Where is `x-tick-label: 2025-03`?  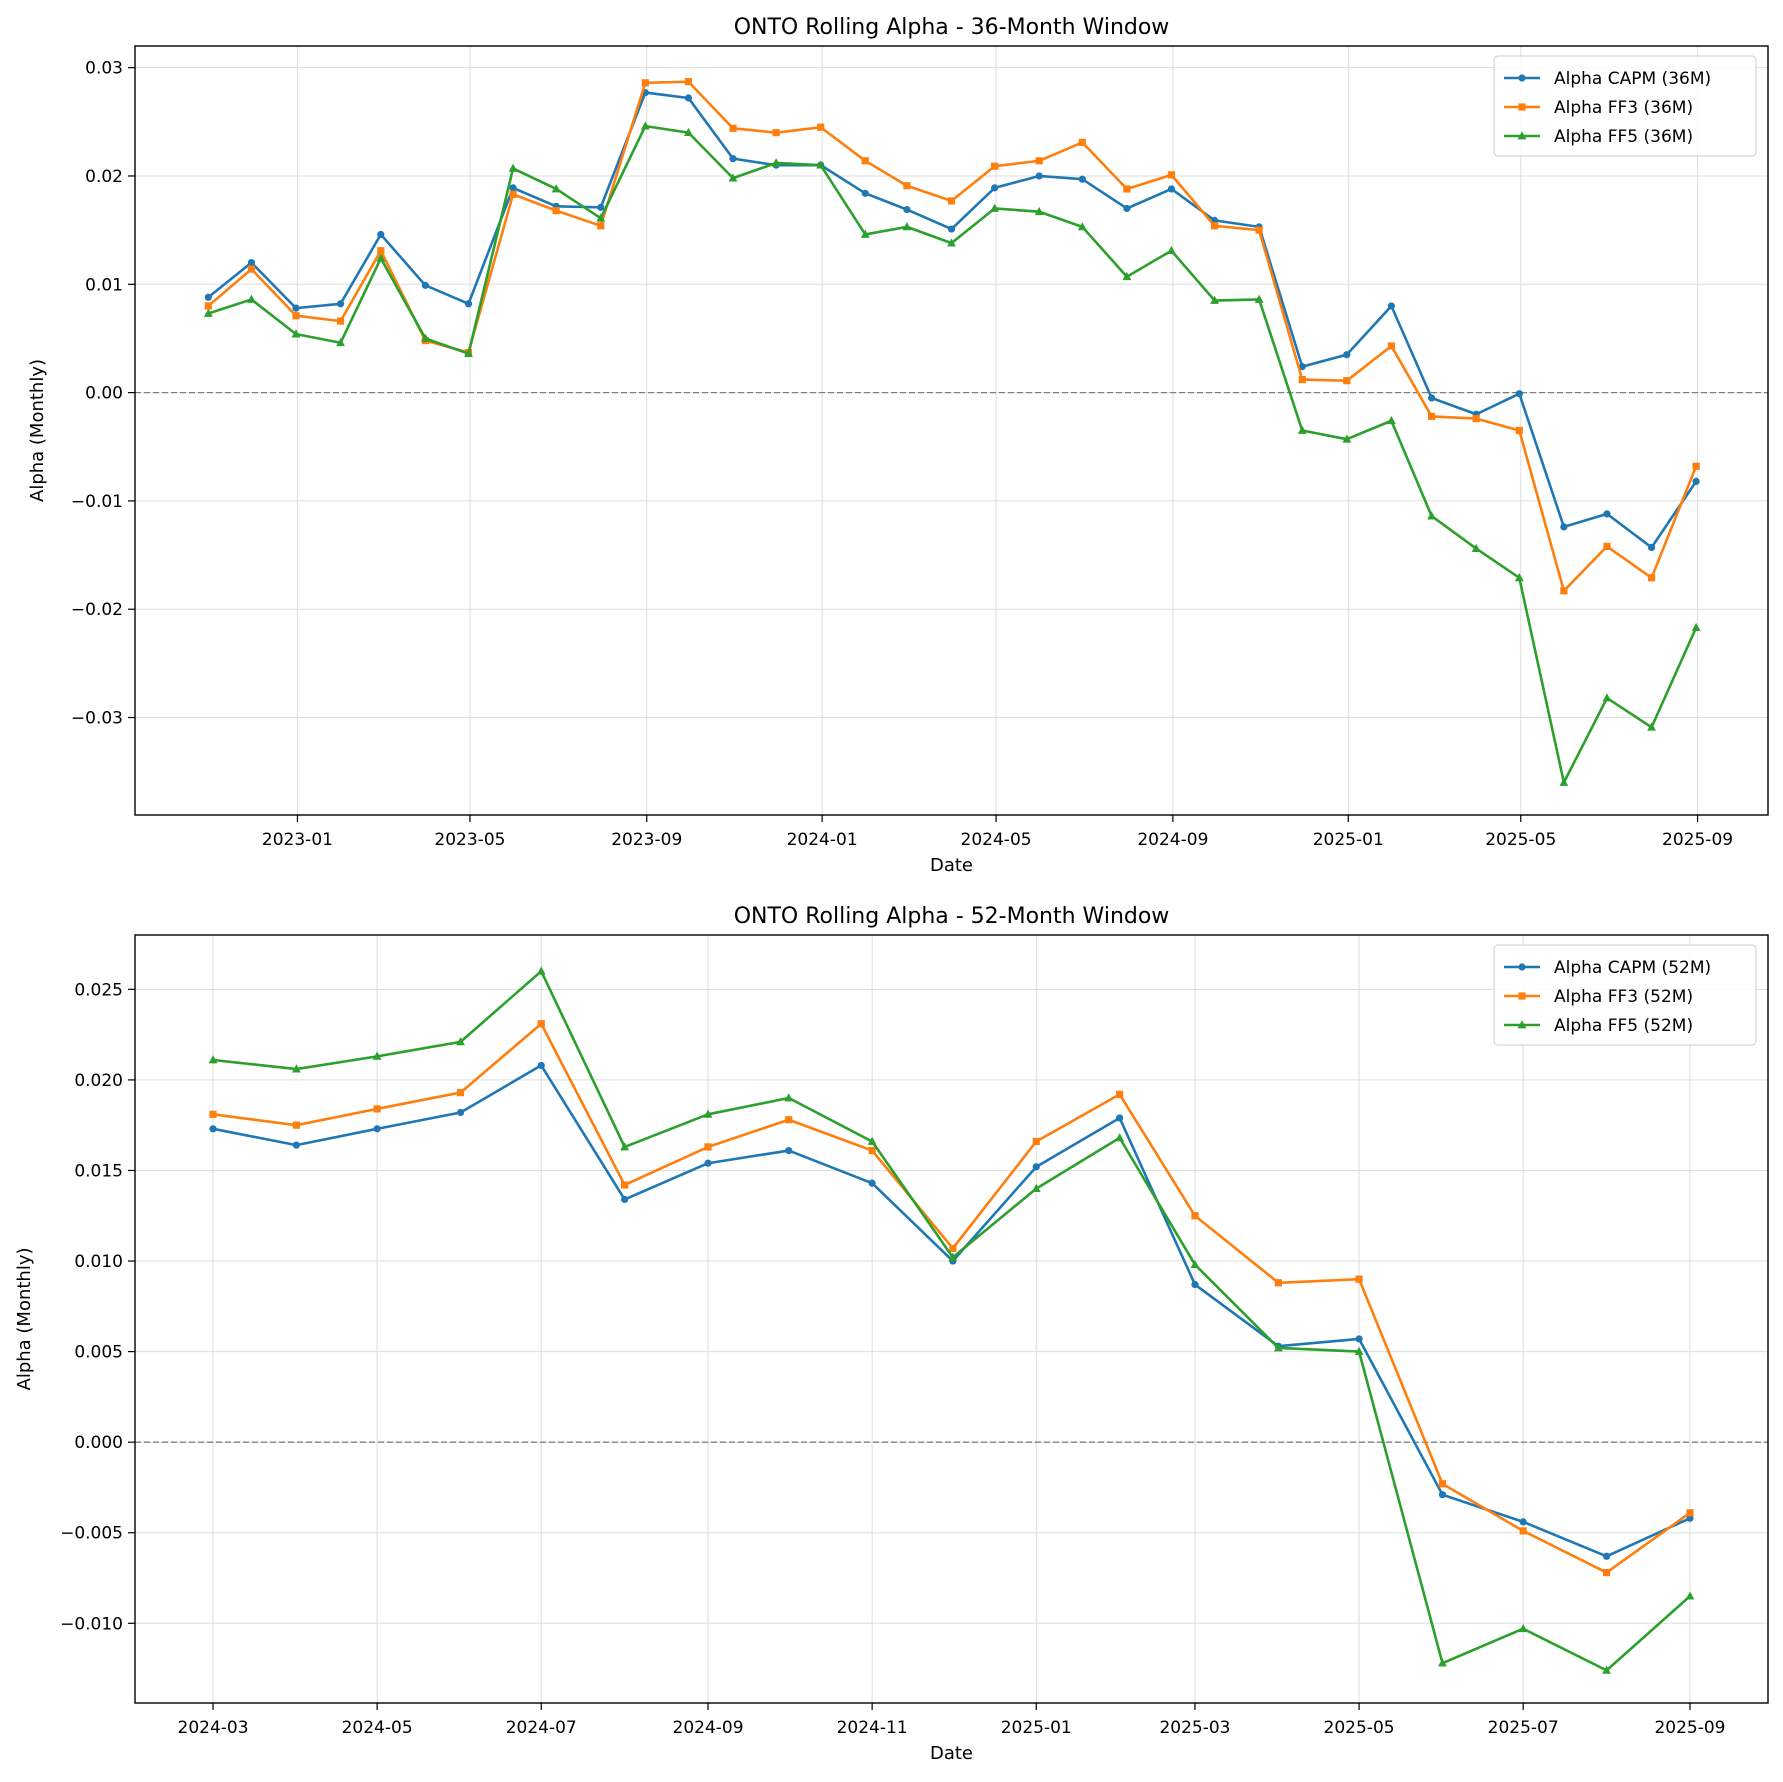 x-tick-label: 2025-03 is located at coordinates (1194, 1728).